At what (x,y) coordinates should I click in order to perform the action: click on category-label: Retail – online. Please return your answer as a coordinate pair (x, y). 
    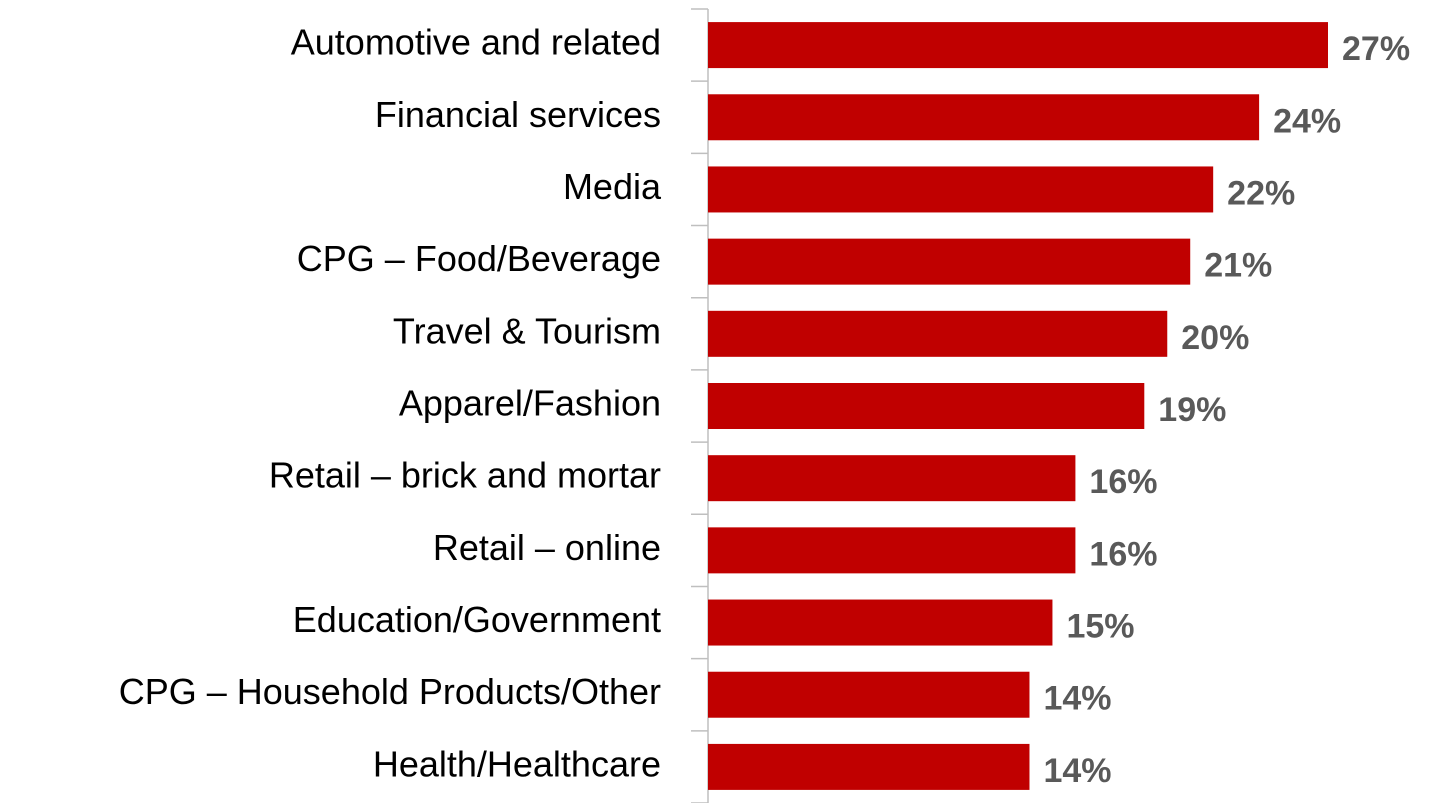
    Looking at the image, I should click on (547, 547).